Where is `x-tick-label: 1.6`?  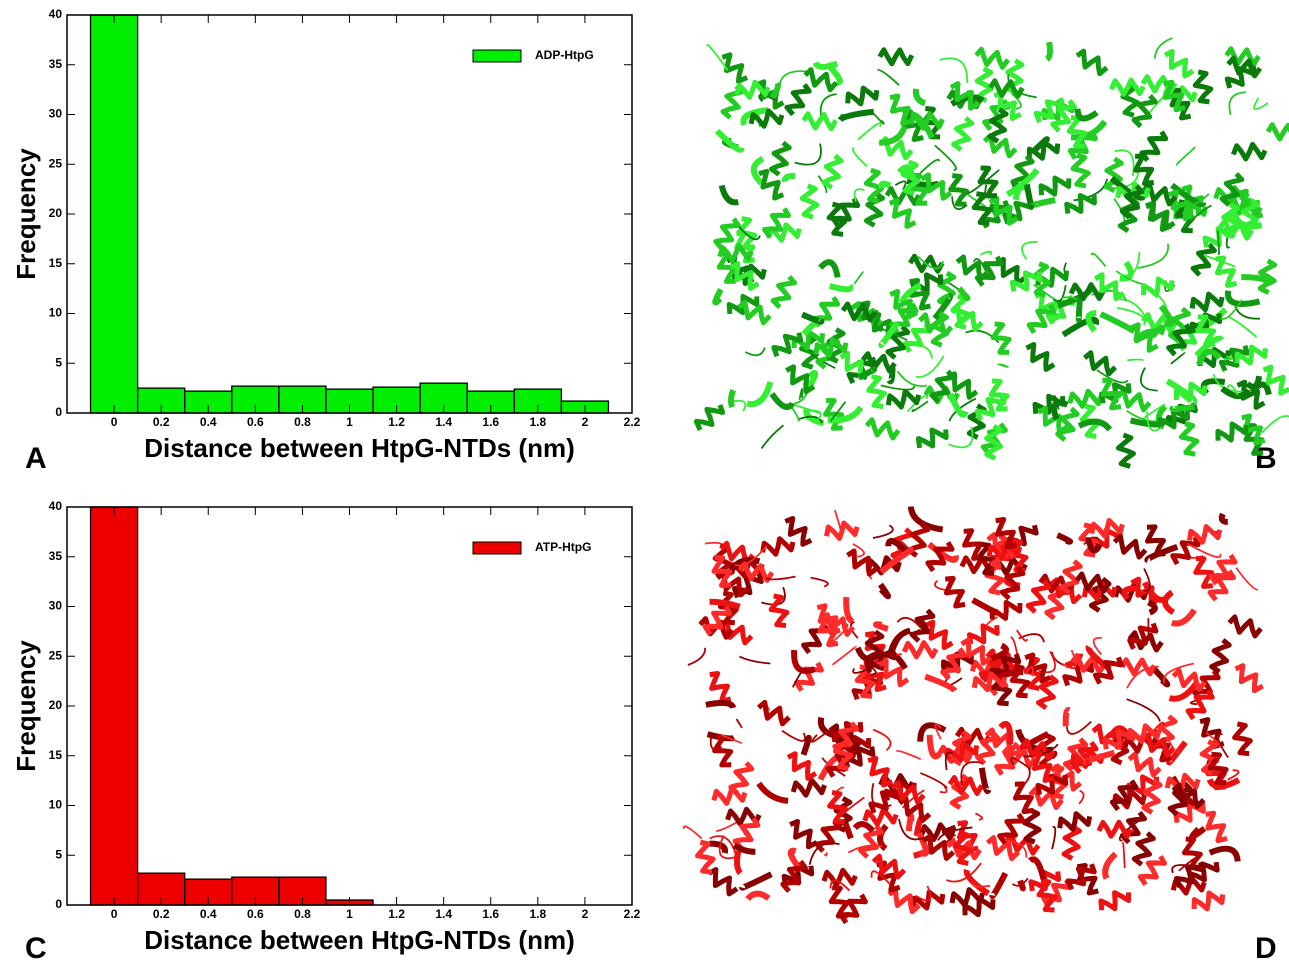 x-tick-label: 1.6 is located at coordinates (490, 914).